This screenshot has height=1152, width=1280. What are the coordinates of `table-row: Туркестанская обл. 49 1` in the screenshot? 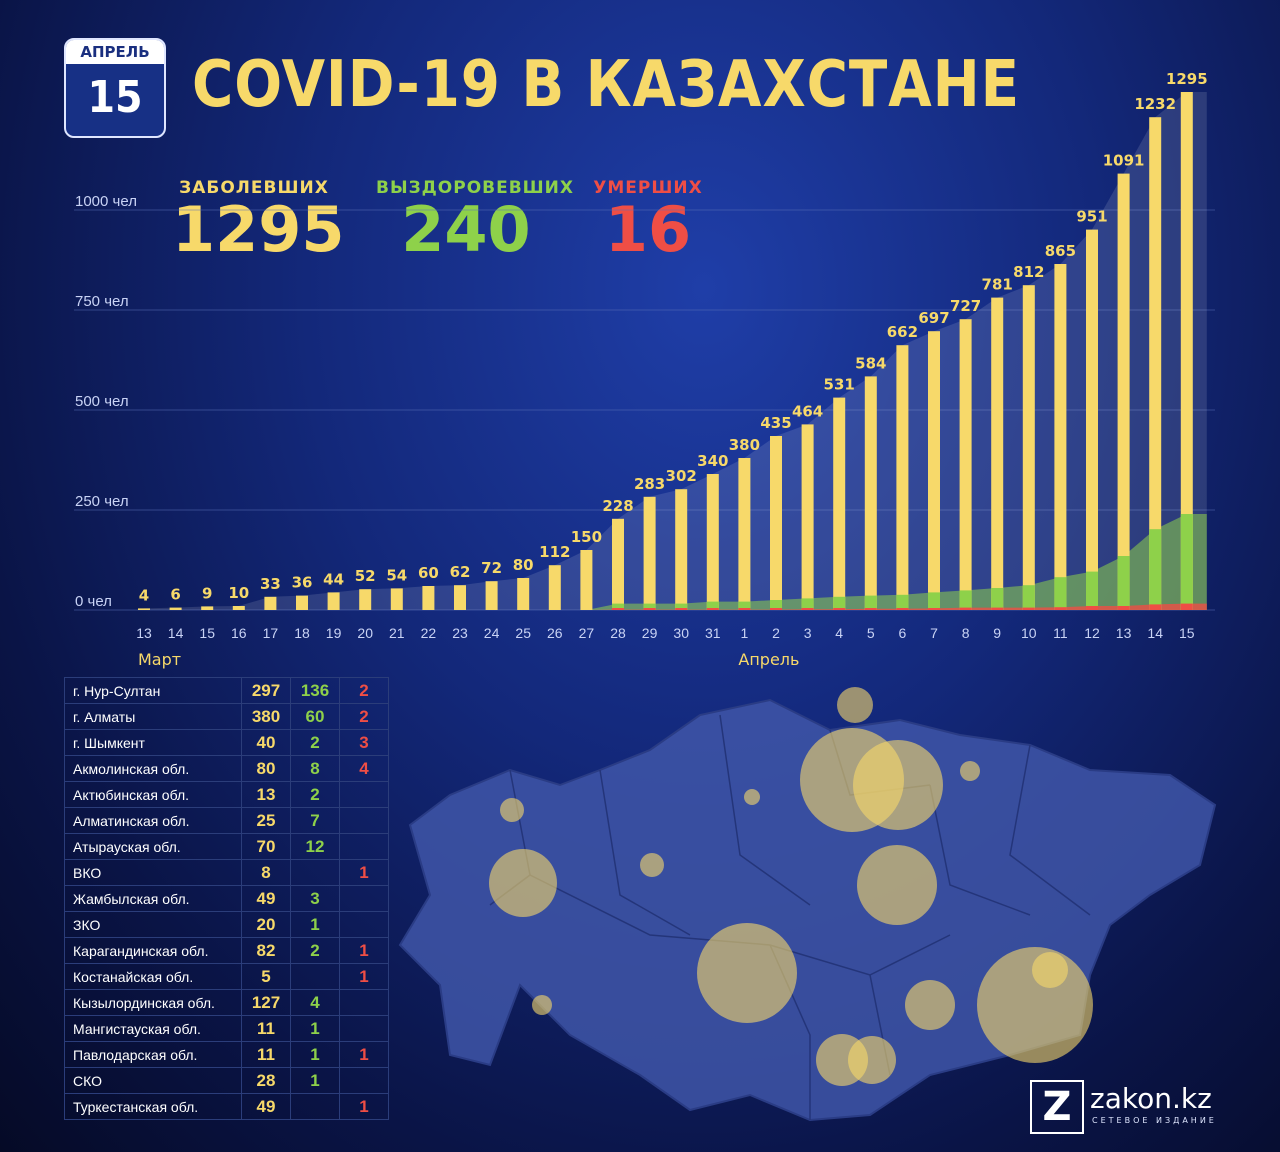 It's located at (226, 1106).